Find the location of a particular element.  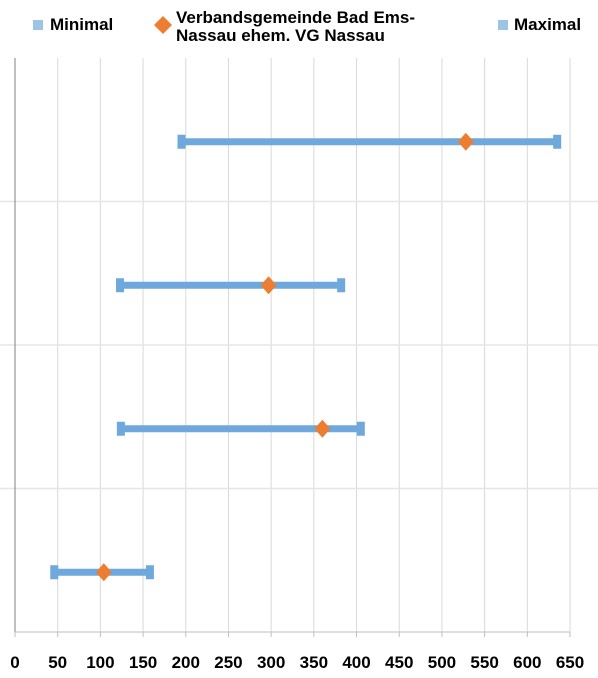

x-tick-label: 400 is located at coordinates (356, 662).